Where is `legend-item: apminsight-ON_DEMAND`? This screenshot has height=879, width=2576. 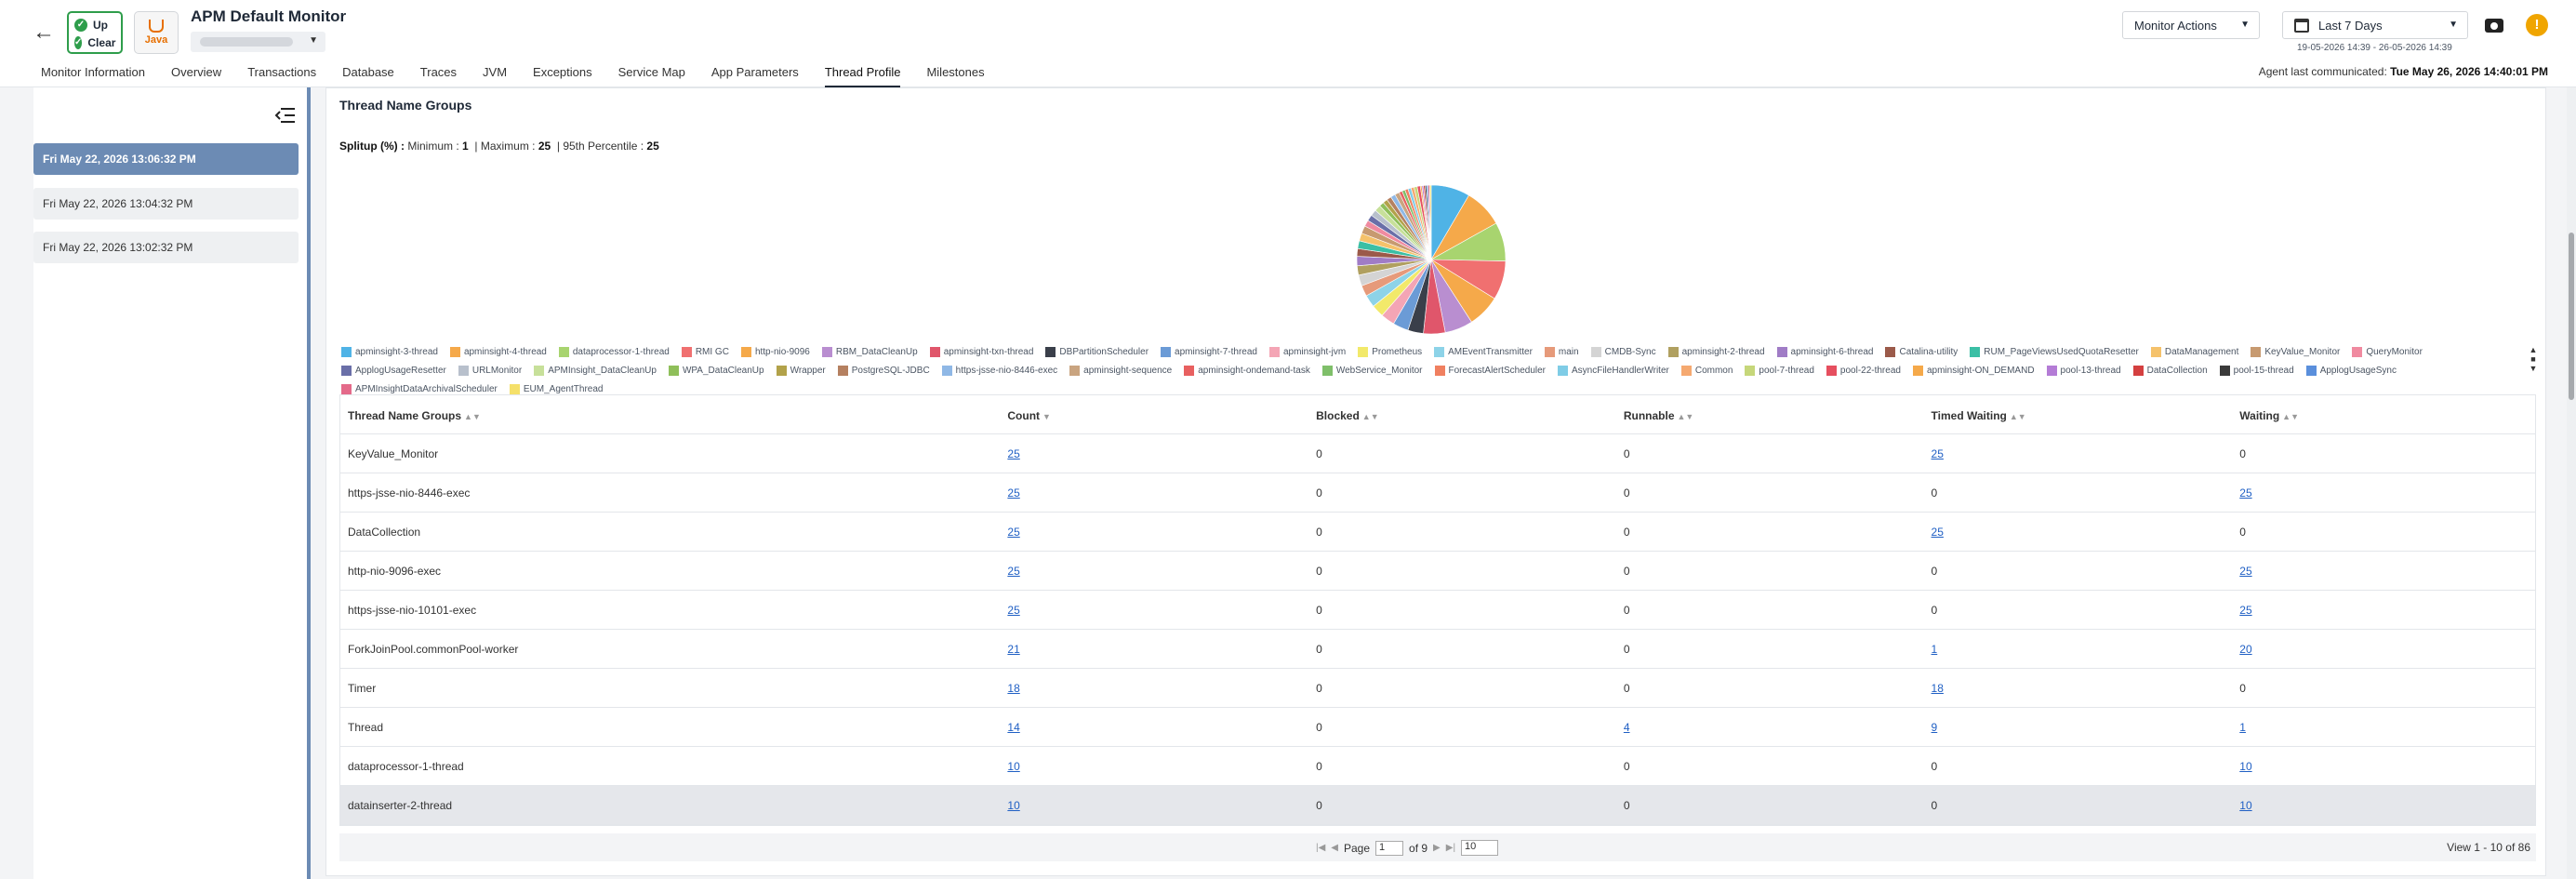 legend-item: apminsight-ON_DEMAND is located at coordinates (1973, 371).